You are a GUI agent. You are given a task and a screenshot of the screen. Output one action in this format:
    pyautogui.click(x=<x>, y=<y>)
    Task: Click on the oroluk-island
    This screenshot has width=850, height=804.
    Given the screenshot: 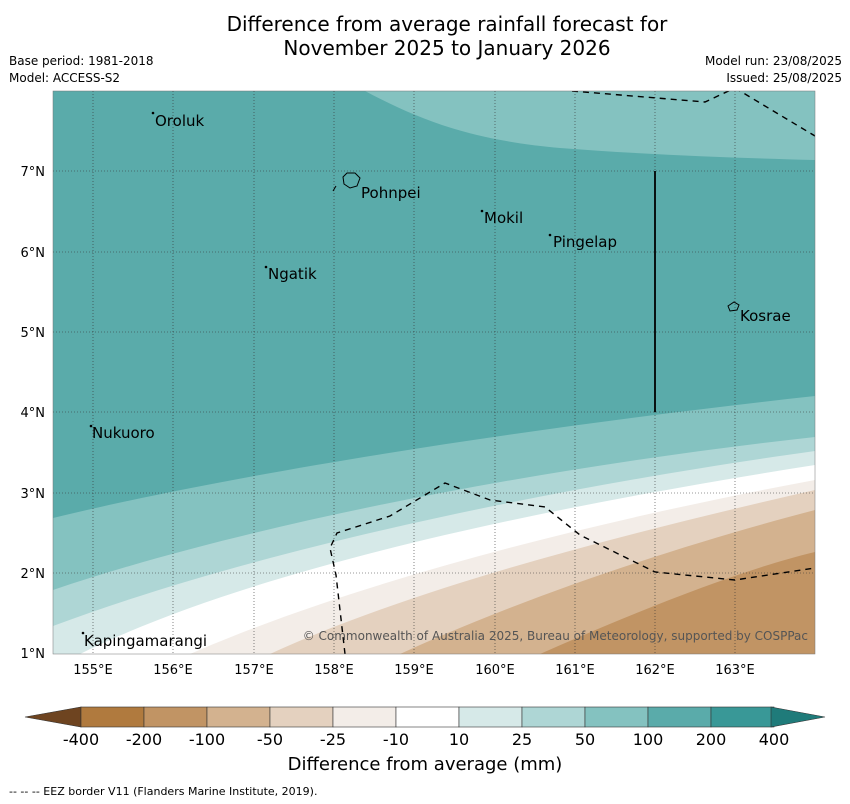 What is the action you would take?
    pyautogui.click(x=153, y=113)
    